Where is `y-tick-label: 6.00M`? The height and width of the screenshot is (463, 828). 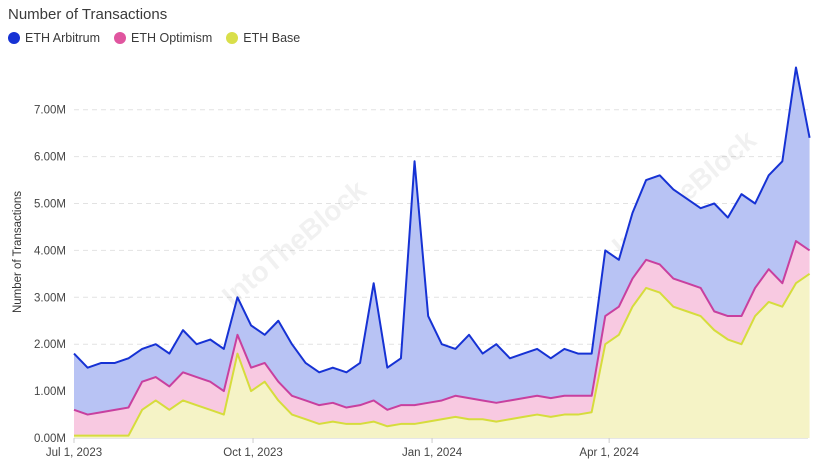
y-tick-label: 6.00M is located at coordinates (50, 158).